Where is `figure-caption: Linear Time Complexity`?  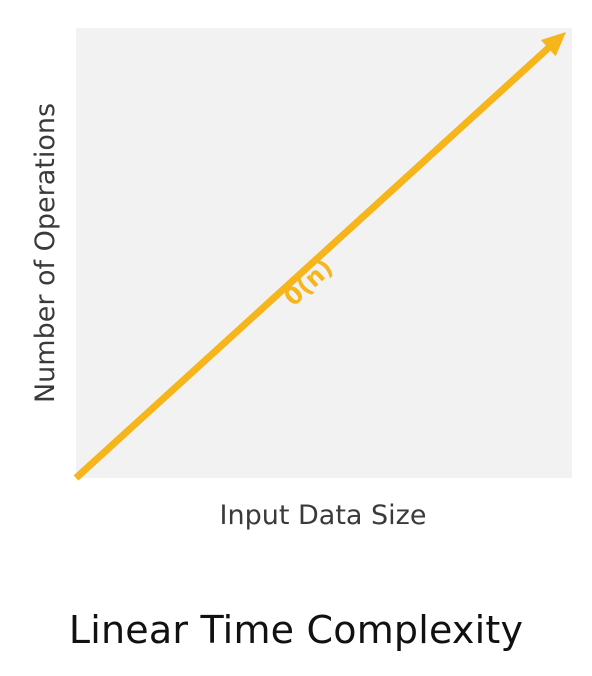 figure-caption: Linear Time Complexity is located at coordinates (296, 630).